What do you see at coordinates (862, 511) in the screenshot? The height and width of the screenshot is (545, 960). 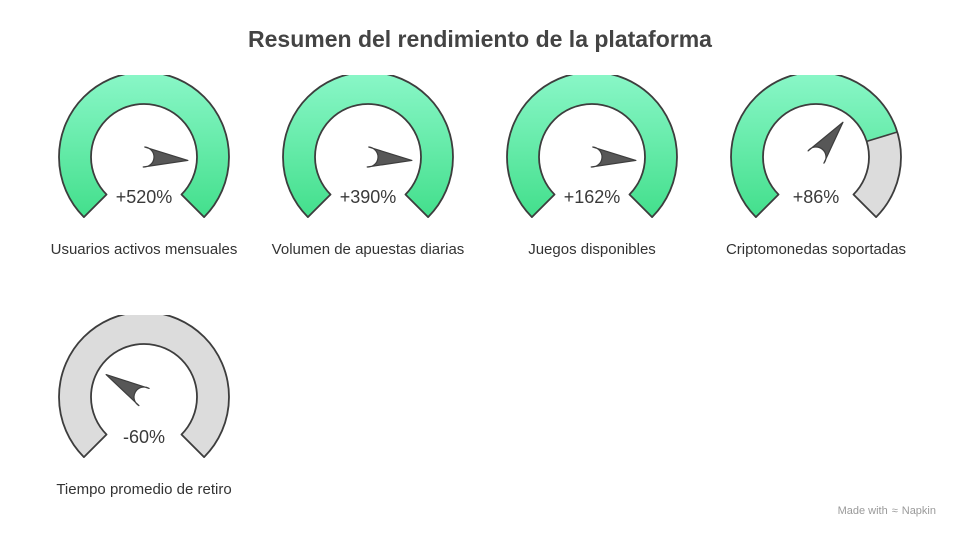 I see `watermark-text: Made with` at bounding box center [862, 511].